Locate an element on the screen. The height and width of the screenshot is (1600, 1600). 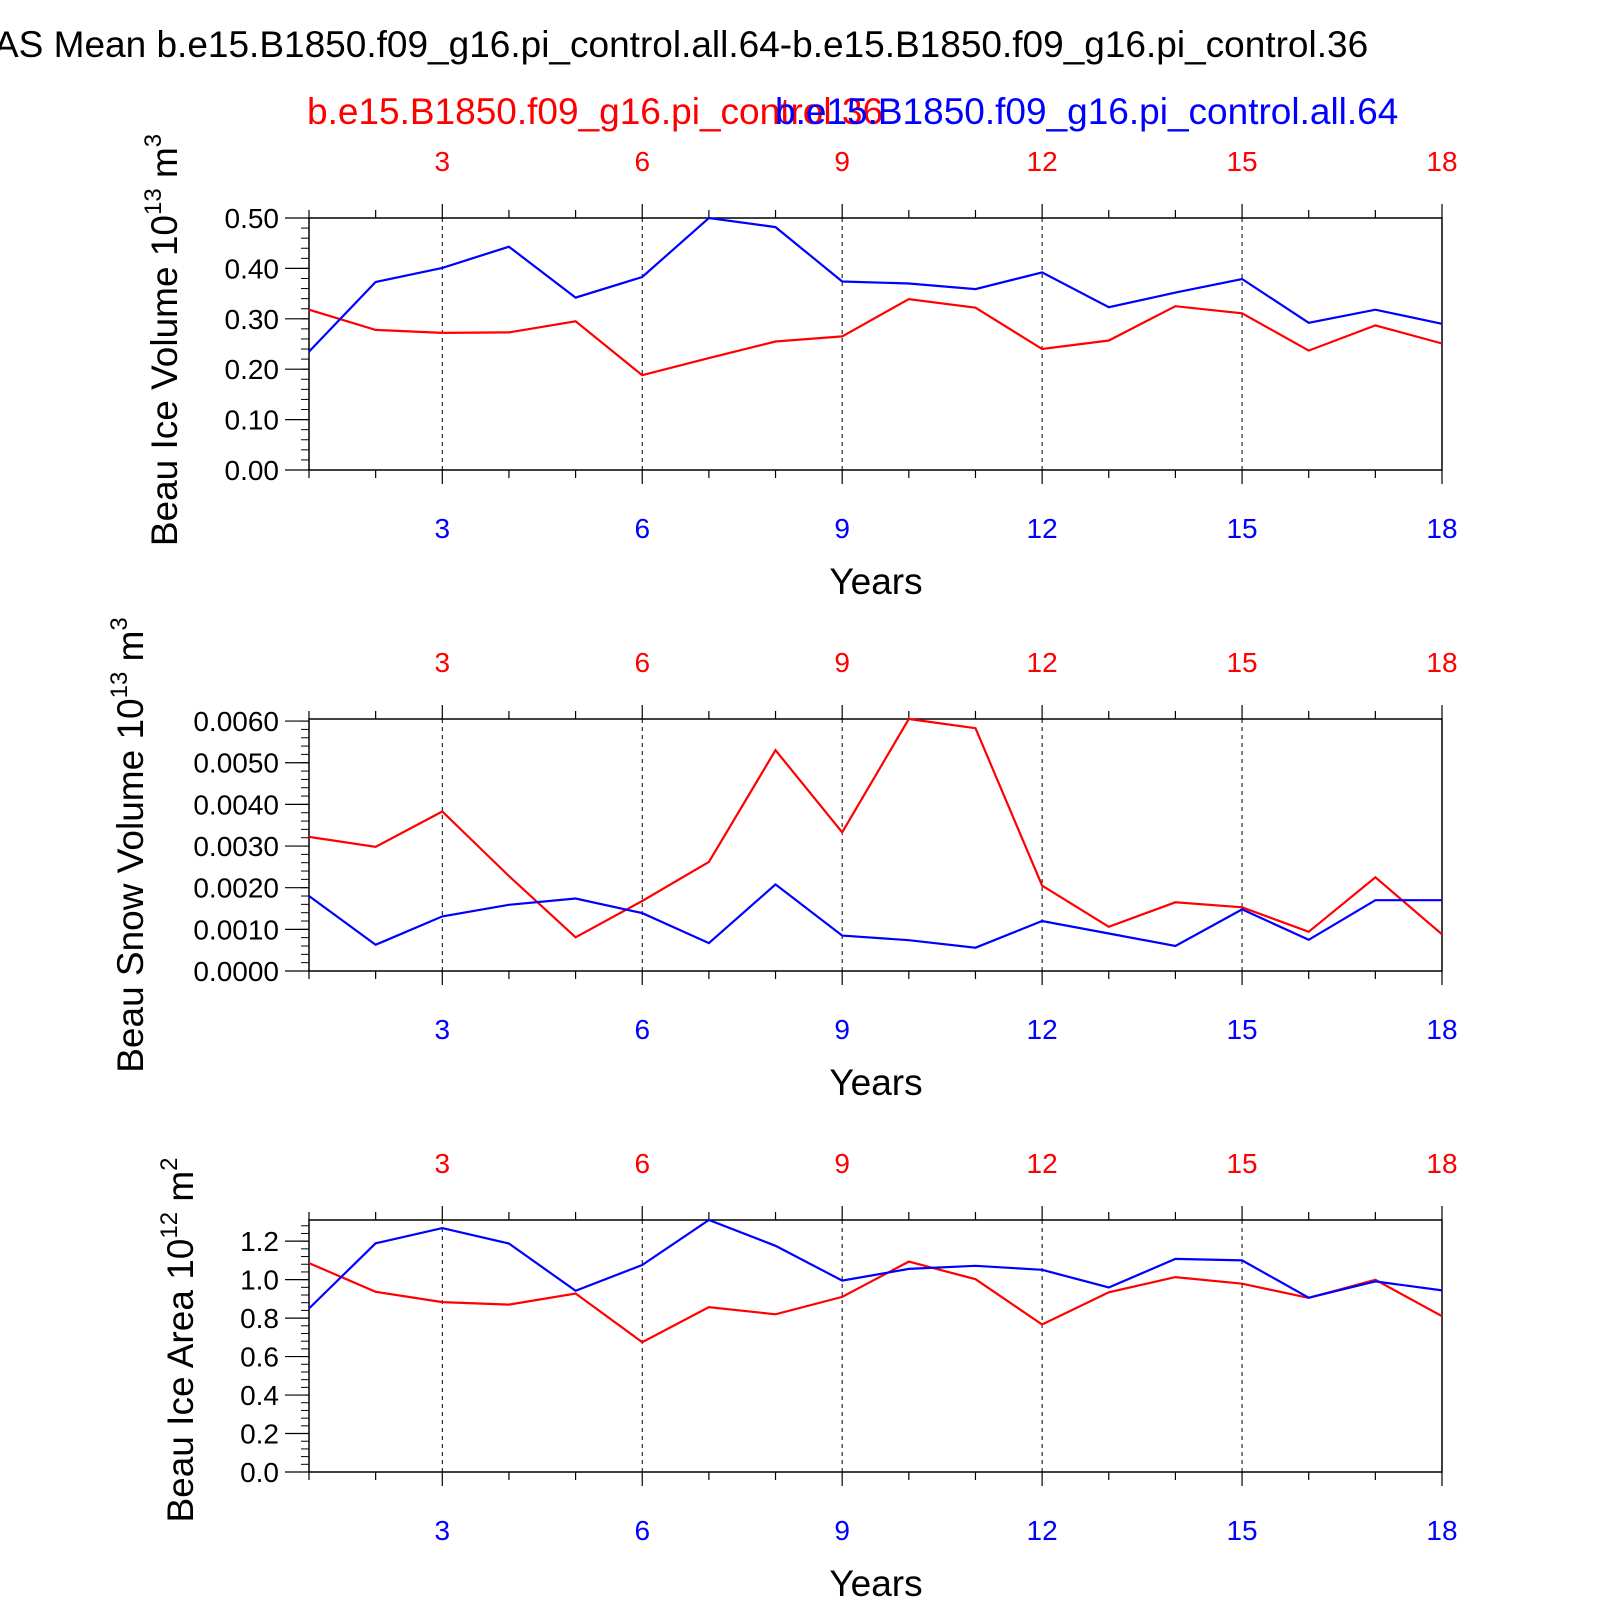
y-tick-label-1: 0.0010 is located at coordinates (236, 929).